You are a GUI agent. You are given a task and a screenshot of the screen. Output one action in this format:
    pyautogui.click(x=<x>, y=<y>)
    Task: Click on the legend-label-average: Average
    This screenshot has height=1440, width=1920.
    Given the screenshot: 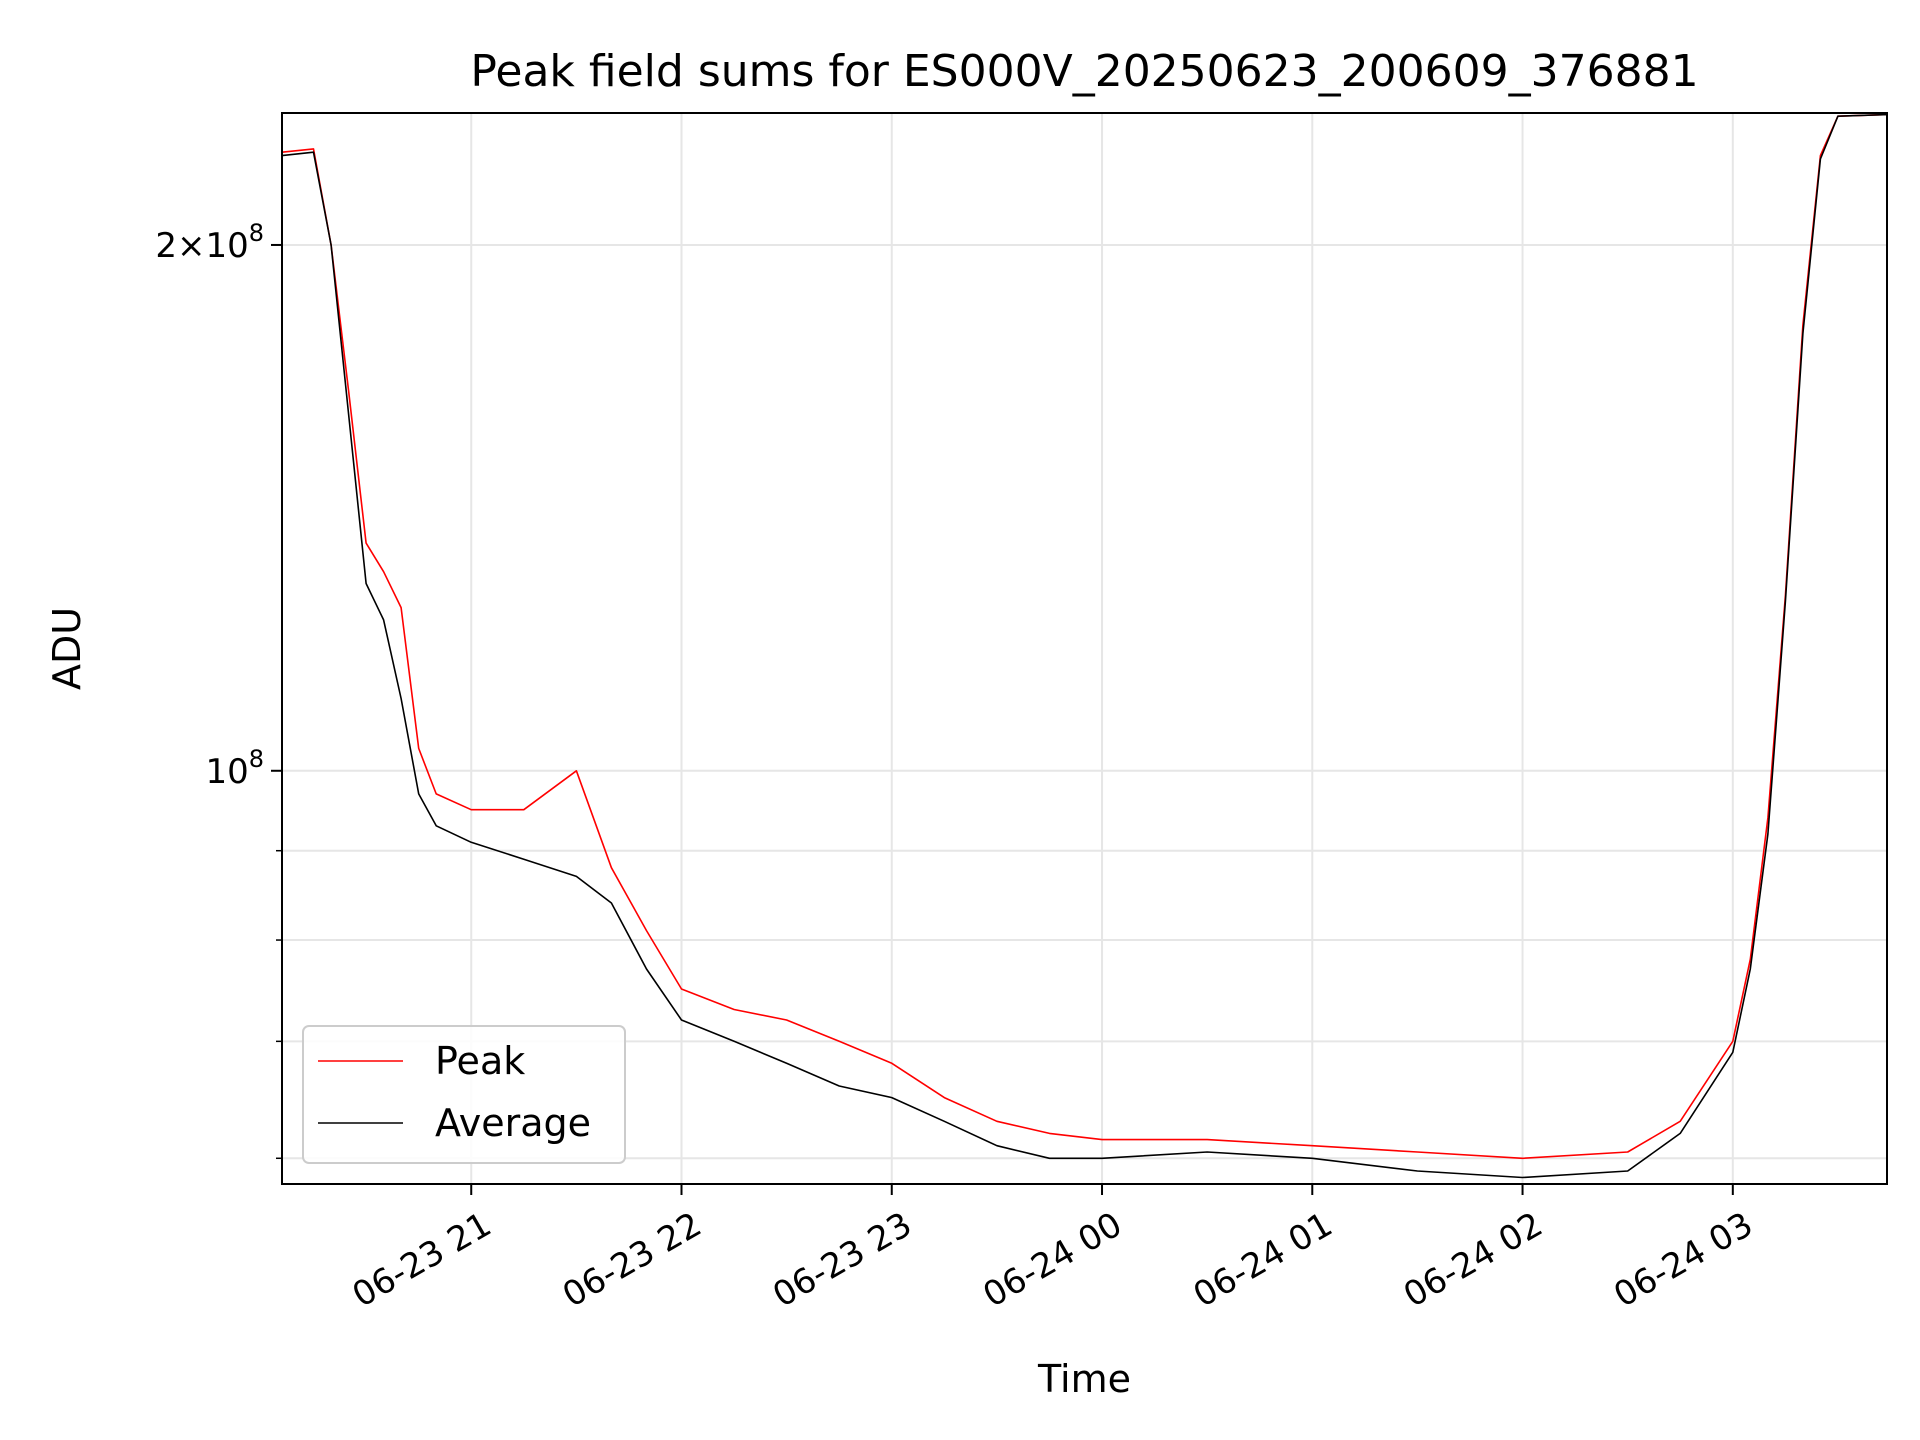 What is the action you would take?
    pyautogui.click(x=513, y=1123)
    